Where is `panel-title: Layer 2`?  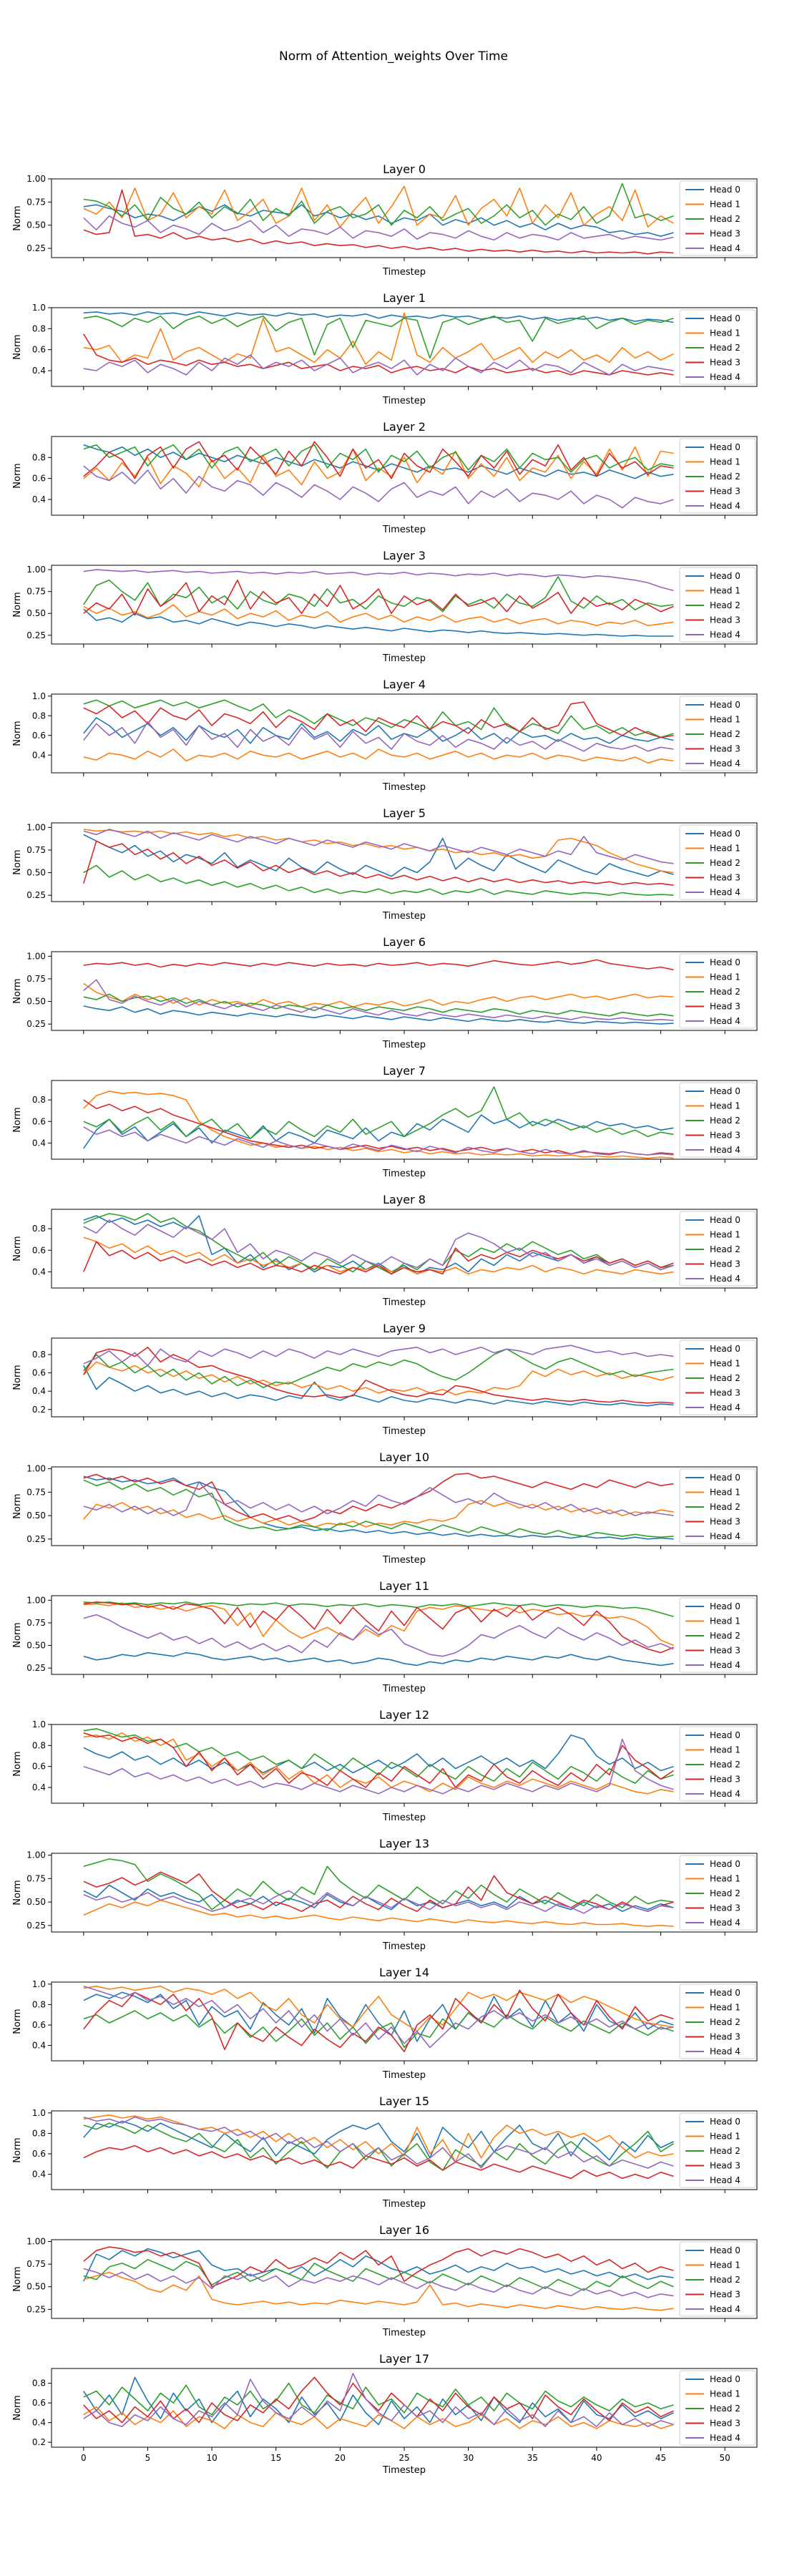 panel-title: Layer 2 is located at coordinates (404, 427).